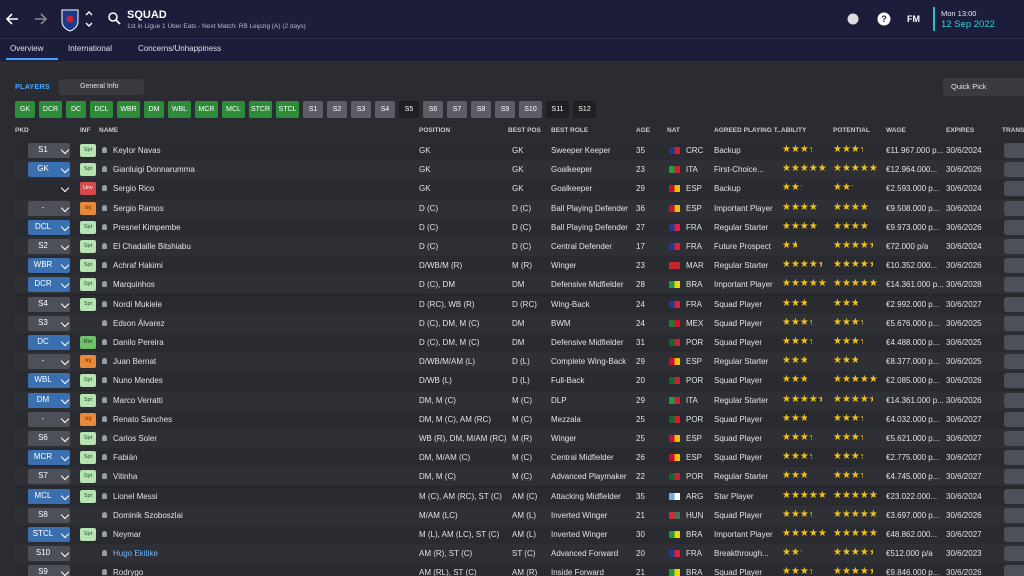 This screenshot has height=576, width=1024. I want to click on position-filter: DC, so click(76, 109).